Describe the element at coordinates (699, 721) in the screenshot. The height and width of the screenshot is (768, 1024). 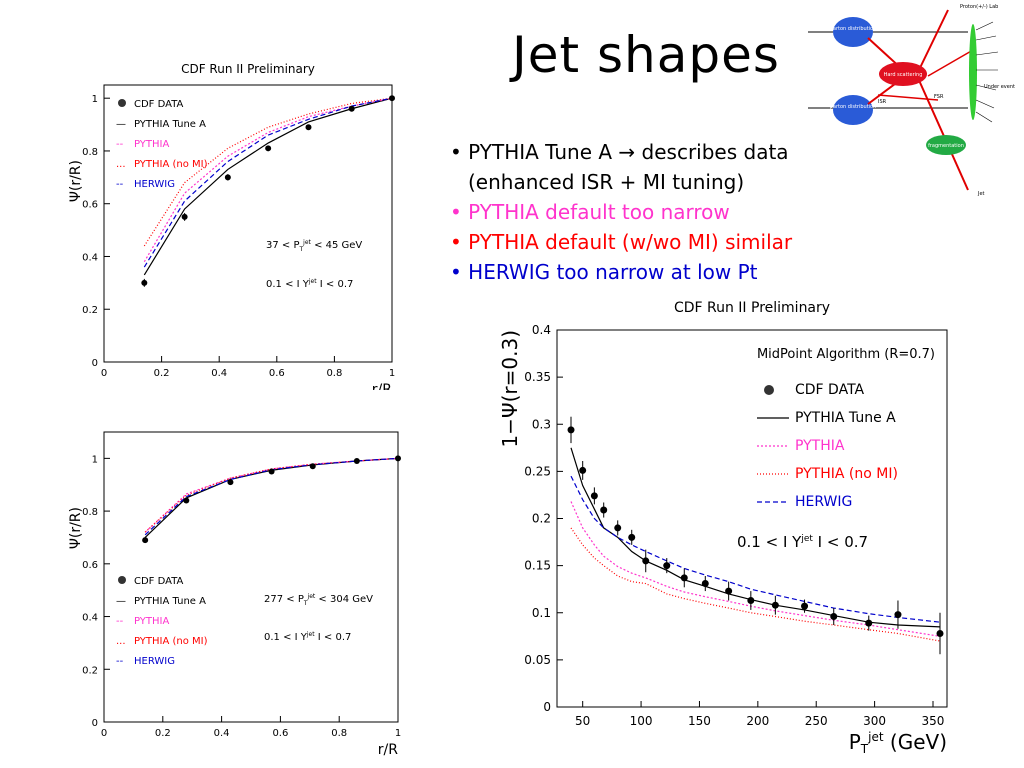
I see `x-tick-label: 150` at that location.